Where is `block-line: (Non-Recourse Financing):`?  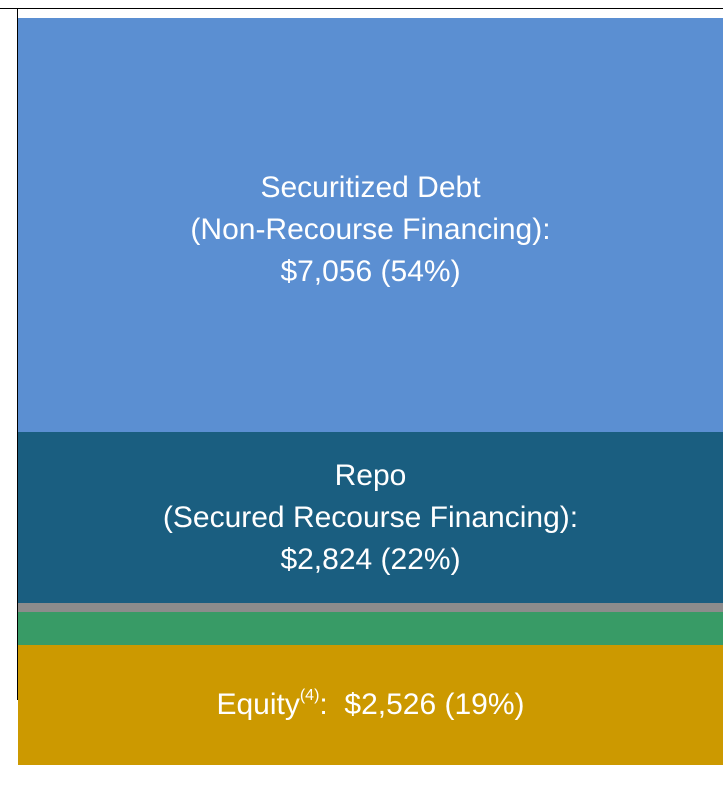
block-line: (Non-Recourse Financing): is located at coordinates (370, 229).